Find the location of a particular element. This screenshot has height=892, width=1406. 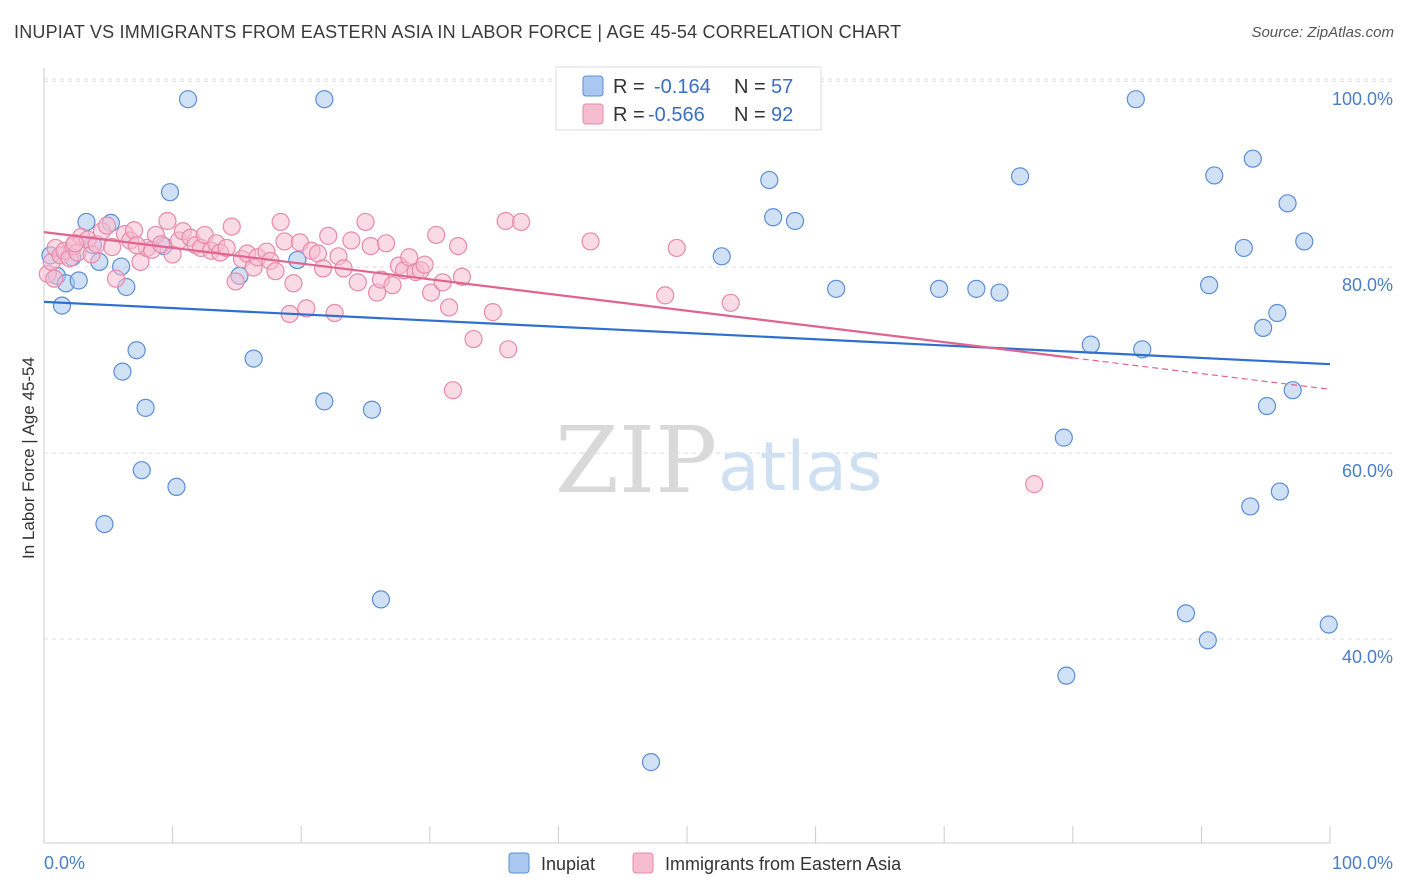

y-tick-label: 80.0% is located at coordinates (1367, 285).